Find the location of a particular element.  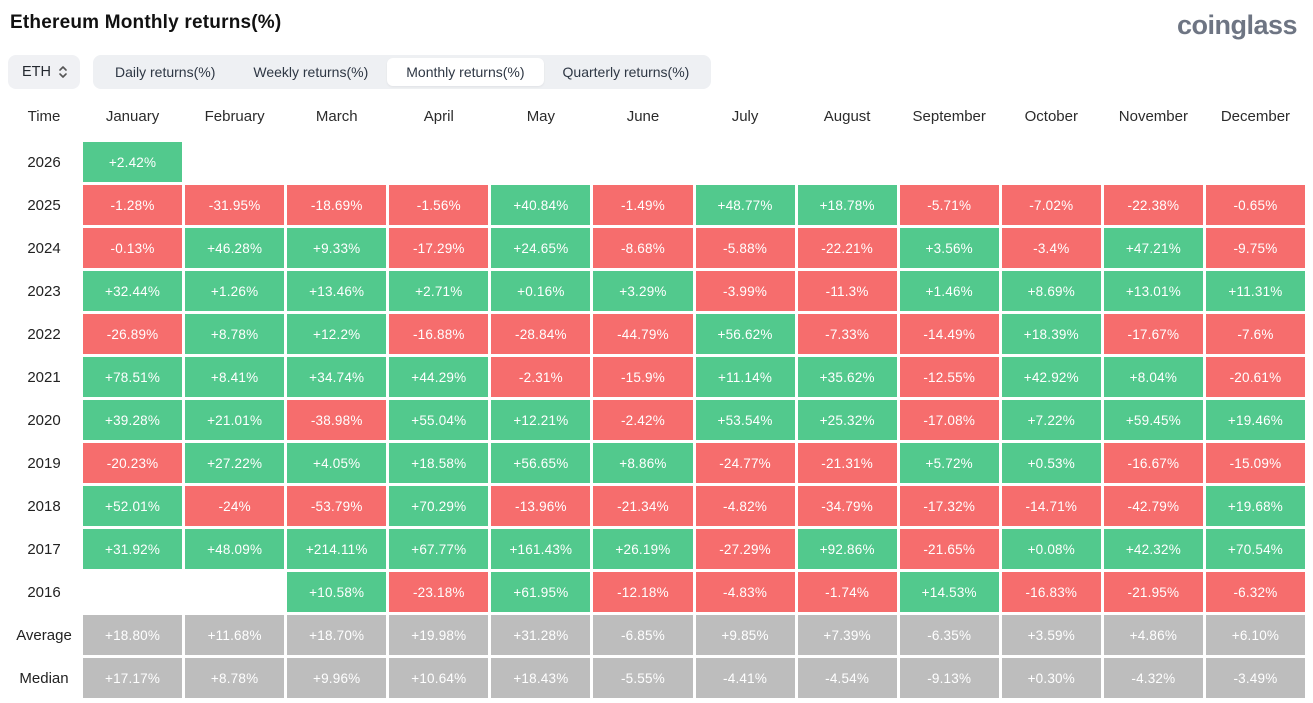

return-cell: -7.02% is located at coordinates (1051, 205).